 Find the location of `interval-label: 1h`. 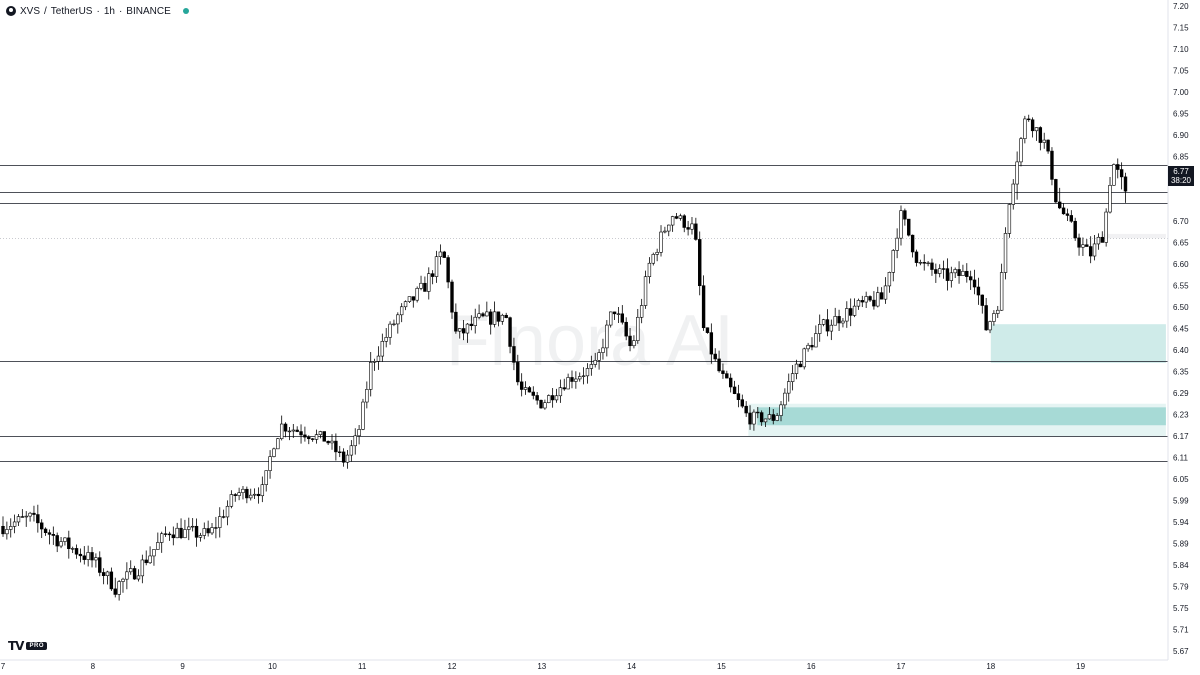

interval-label: 1h is located at coordinates (109, 11).